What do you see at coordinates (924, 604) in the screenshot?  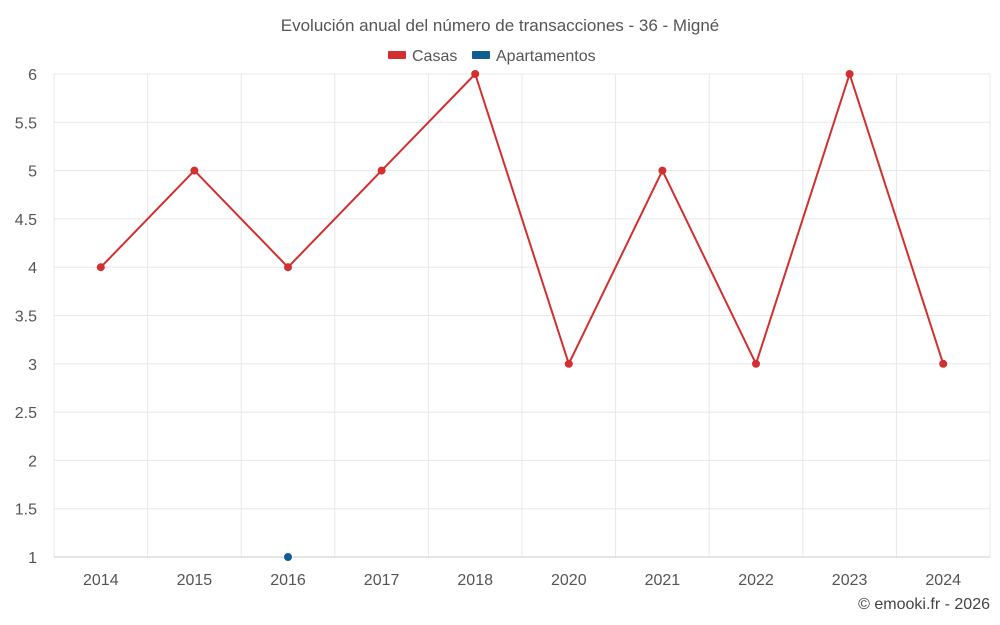 I see `credit-text: © emooki.fr - 2026` at bounding box center [924, 604].